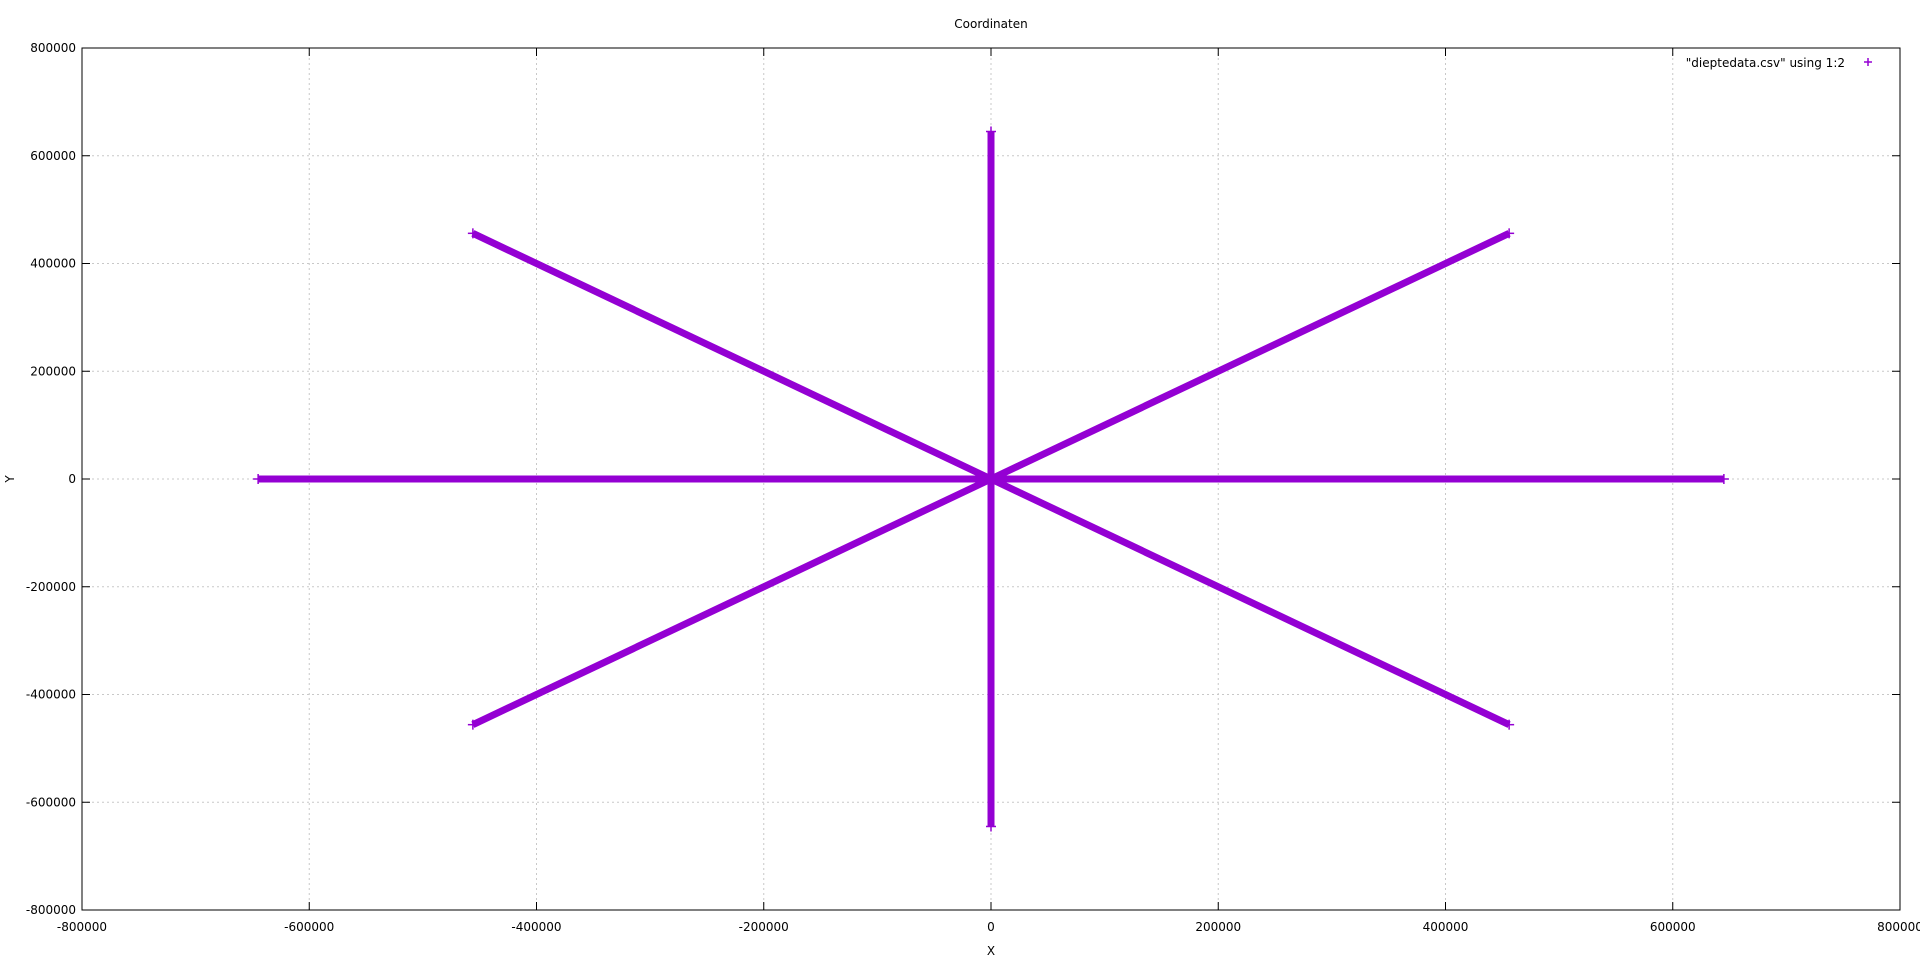 The width and height of the screenshot is (1920, 961). I want to click on legend: "dieptedata.csv" using 1:2, so click(1779, 63).